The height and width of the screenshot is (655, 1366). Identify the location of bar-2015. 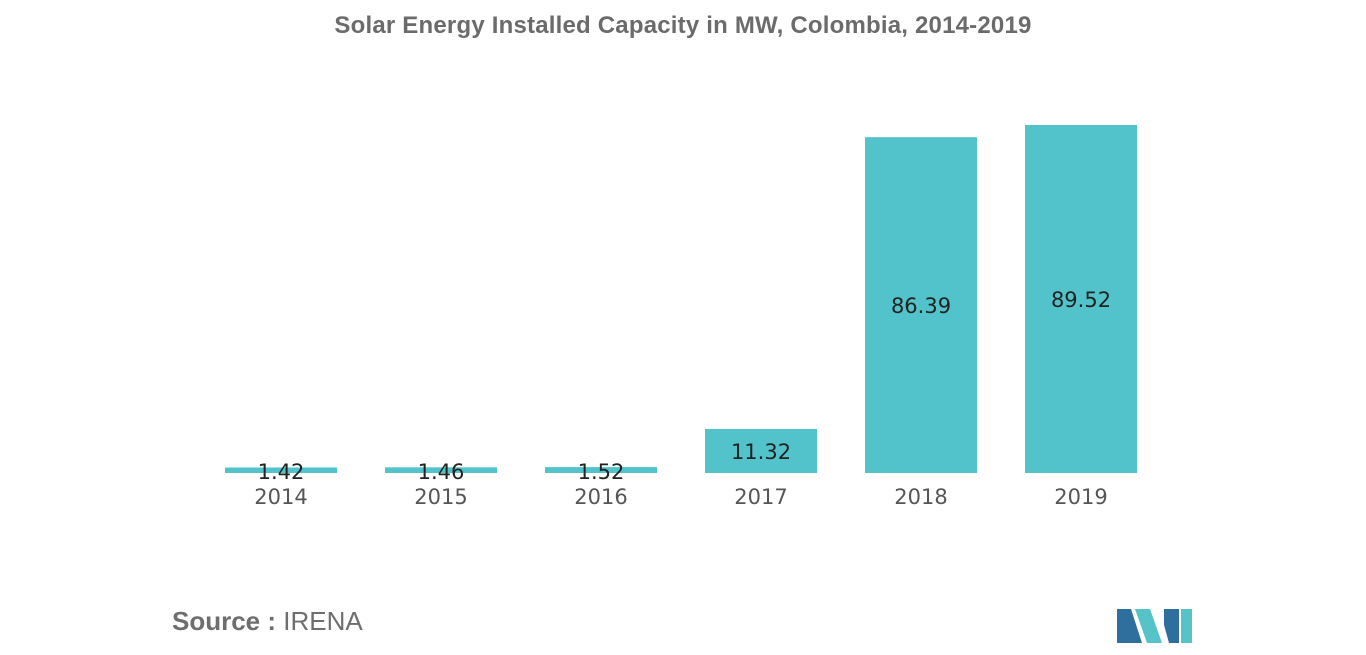
(441, 470).